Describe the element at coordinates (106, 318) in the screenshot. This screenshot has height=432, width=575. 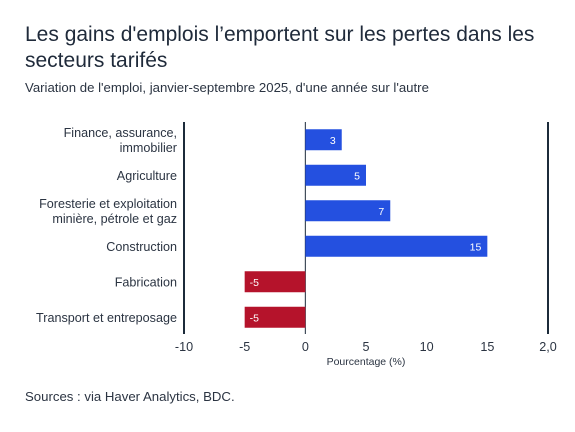
I see `category-label: Transport et entreposage` at that location.